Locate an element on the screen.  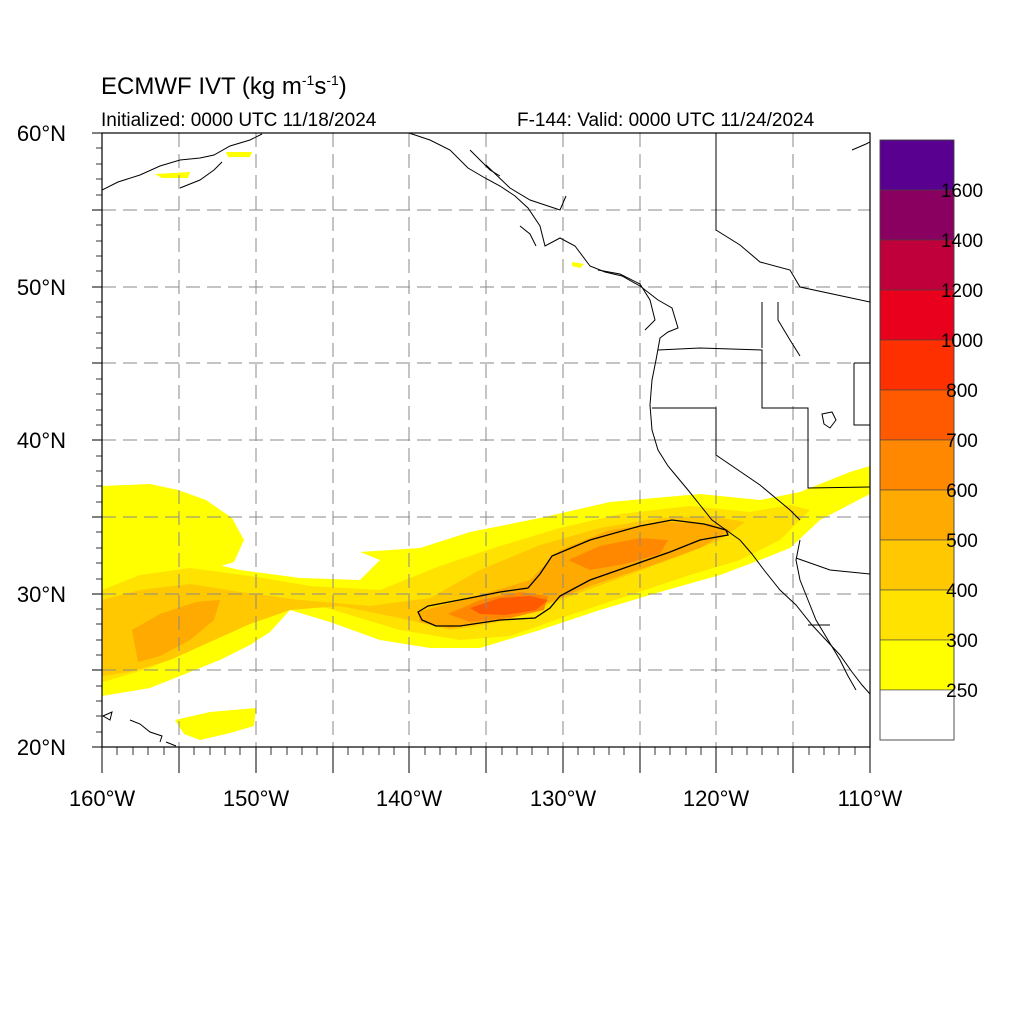
colorbar-label-1000: 1000 is located at coordinates (962, 341).